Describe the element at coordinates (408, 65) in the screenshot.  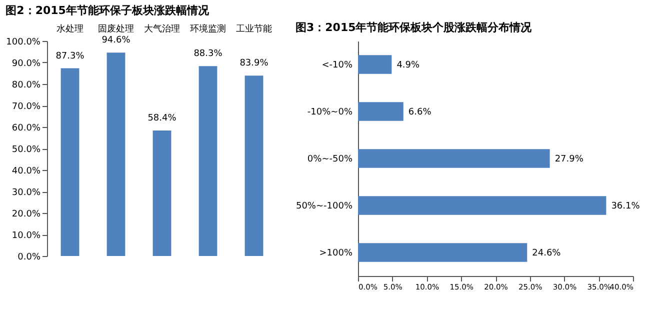
I see `data-label: 4.9%` at that location.